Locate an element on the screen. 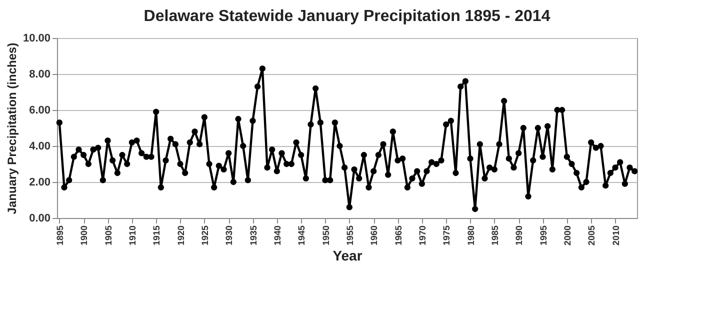 The height and width of the screenshot is (312, 720). y-axis-title: January Precipitation (inches) is located at coordinates (11, 128).